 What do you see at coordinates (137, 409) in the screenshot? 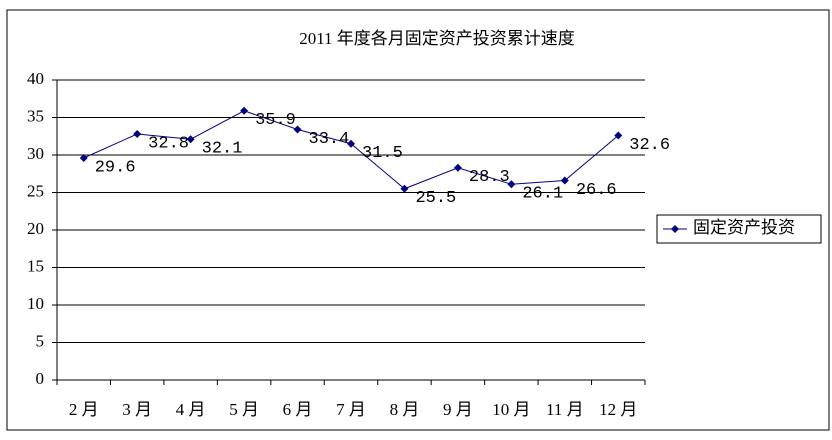
I see `x-tick-label: 3 月` at bounding box center [137, 409].